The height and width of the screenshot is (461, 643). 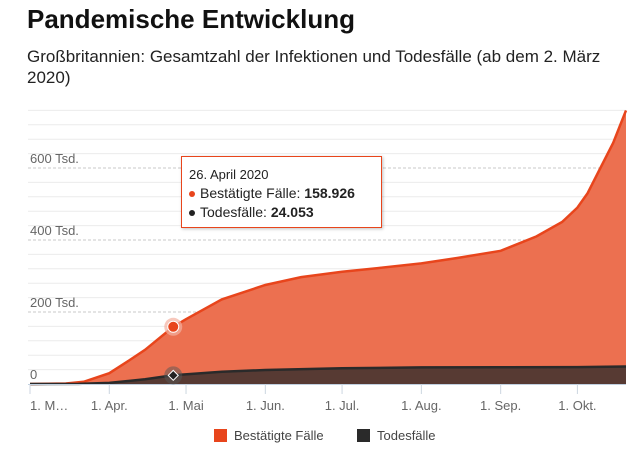 I want to click on tooltip-deaths-label: Todesfälle:, so click(x=235, y=212).